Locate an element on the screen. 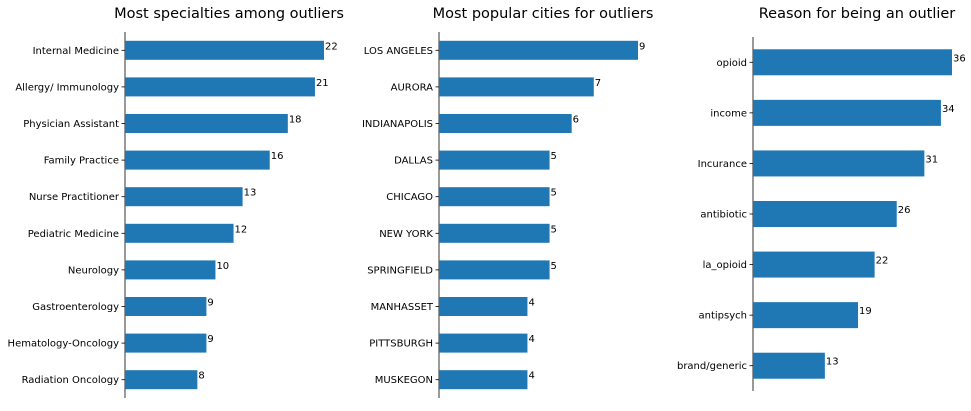 This screenshot has width=971, height=411. y-tick-label: Internal Medicine is located at coordinates (76, 51).